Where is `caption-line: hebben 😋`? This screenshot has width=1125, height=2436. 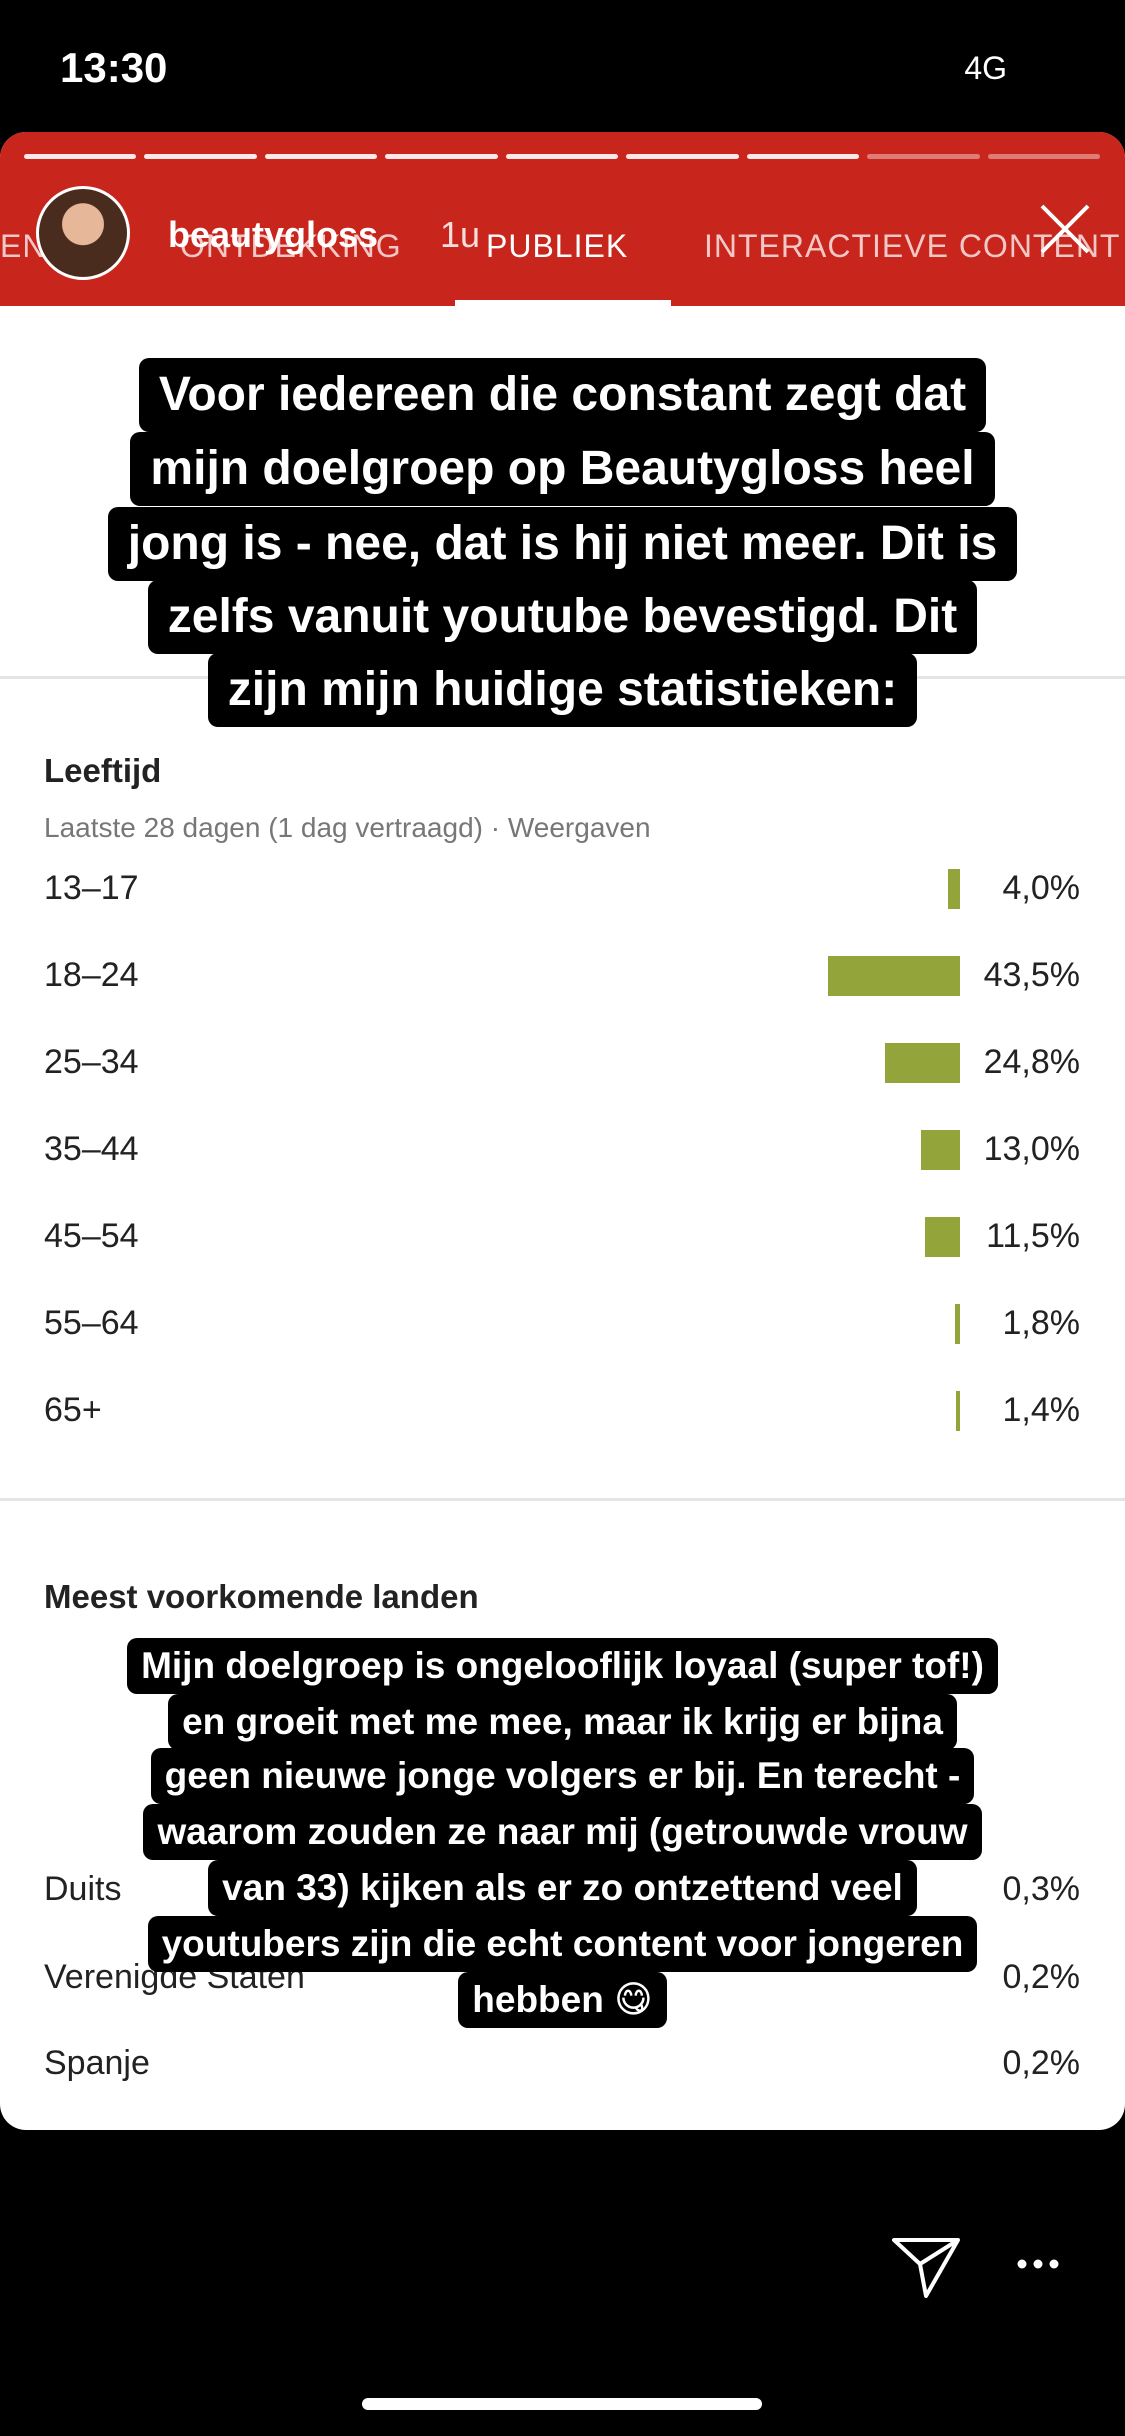
caption-line: hebben 😋 is located at coordinates (562, 2000).